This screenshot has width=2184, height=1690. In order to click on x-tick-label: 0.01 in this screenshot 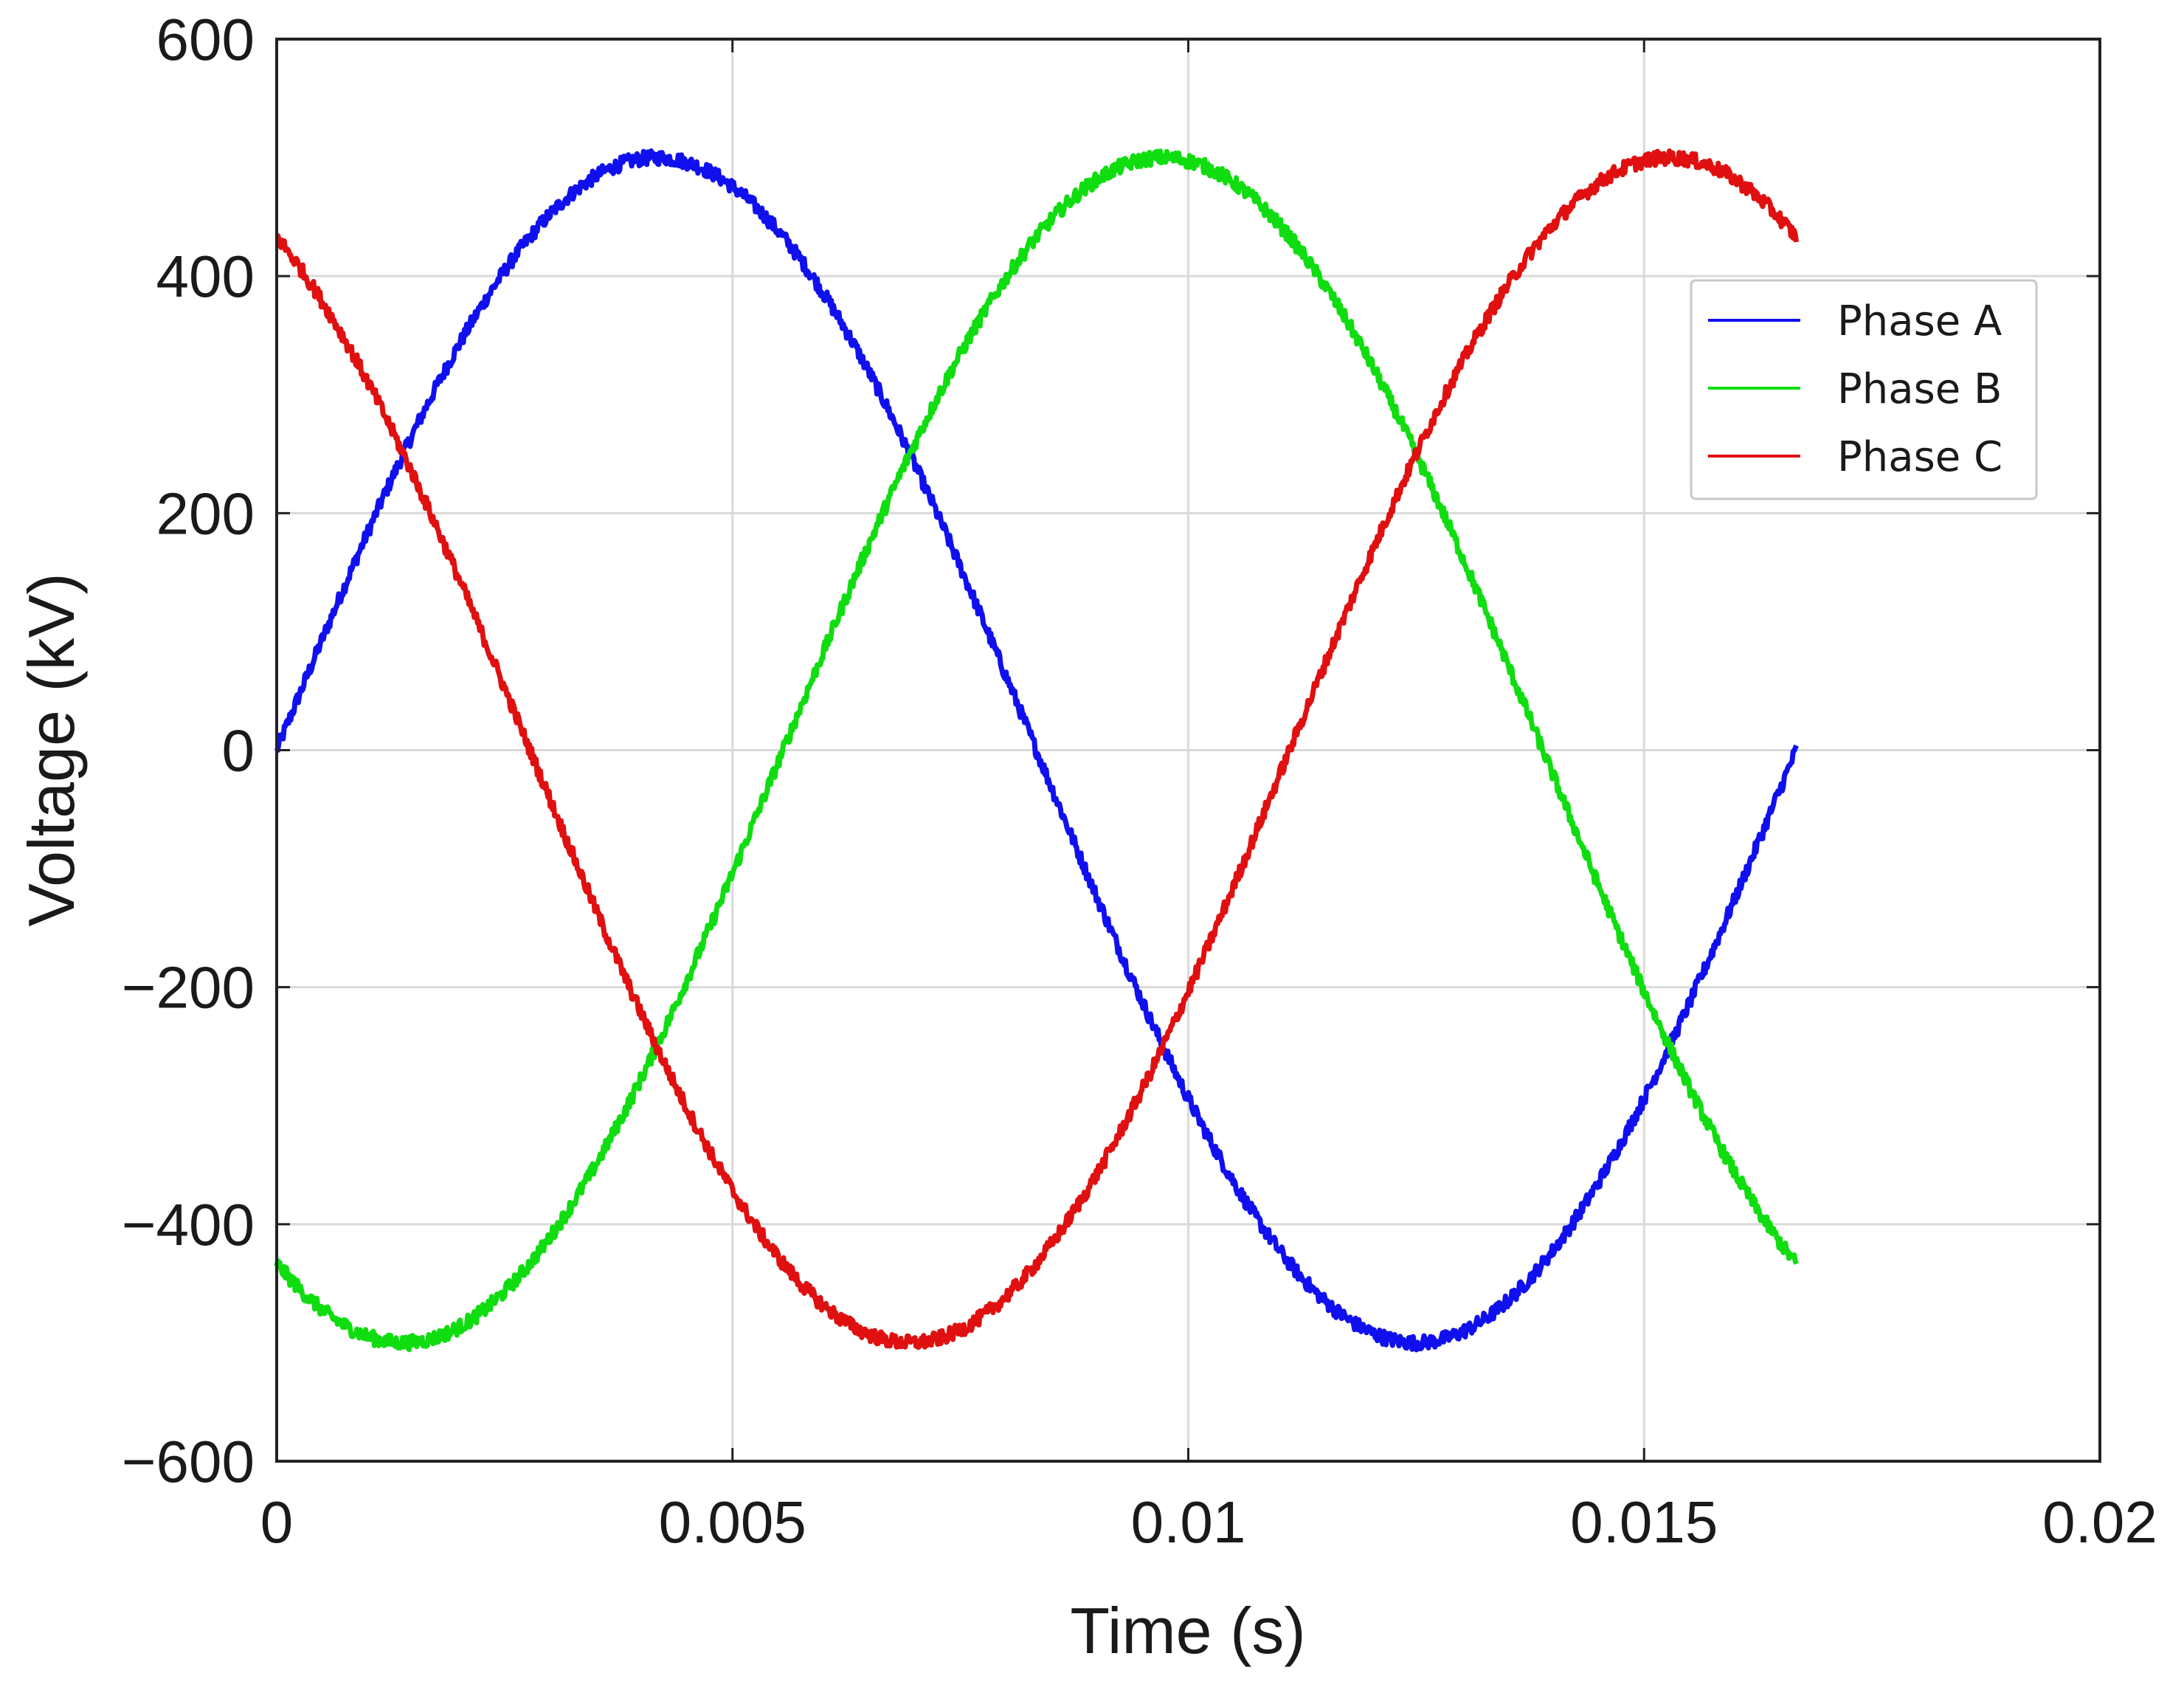, I will do `click(1189, 1522)`.